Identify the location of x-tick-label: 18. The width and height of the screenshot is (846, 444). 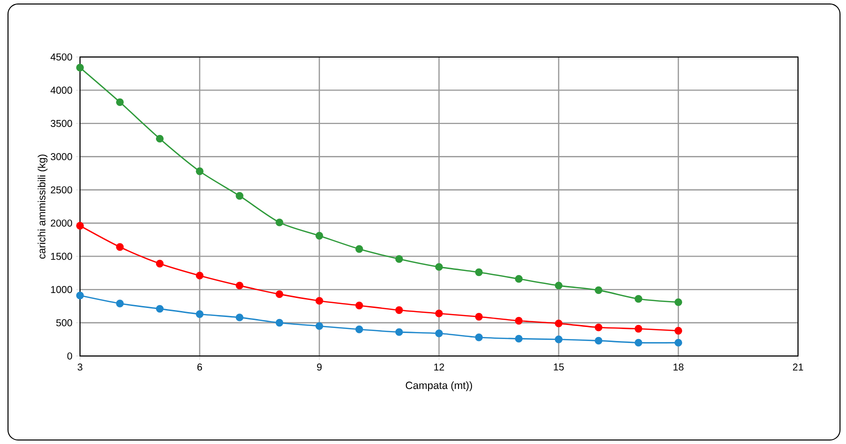
(679, 367).